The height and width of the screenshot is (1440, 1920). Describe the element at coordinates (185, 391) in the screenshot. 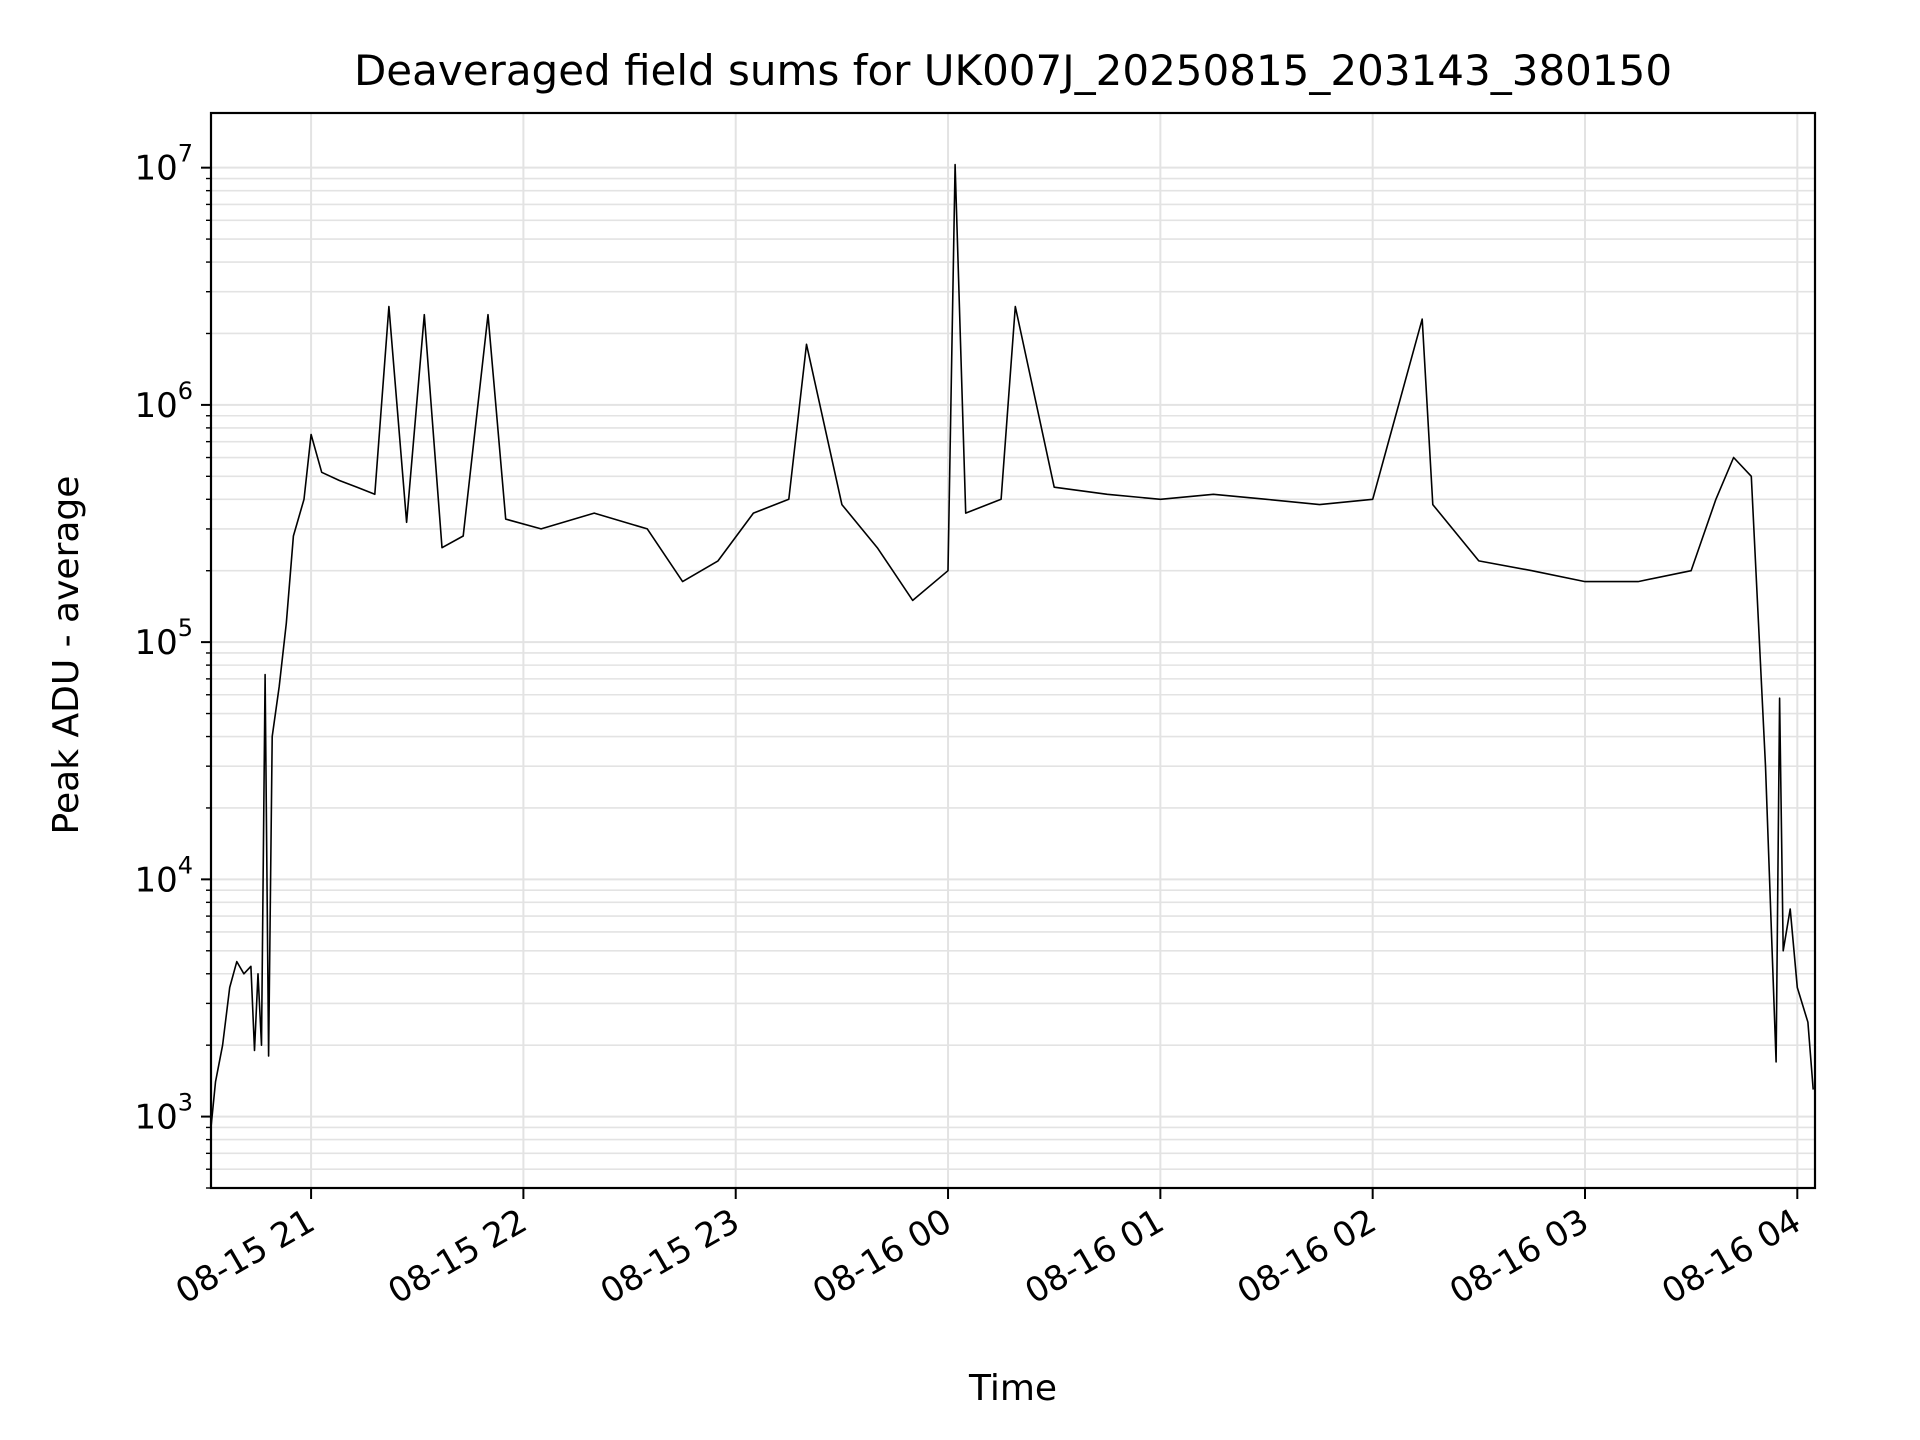

I see `y-tick-exponent: 6` at that location.